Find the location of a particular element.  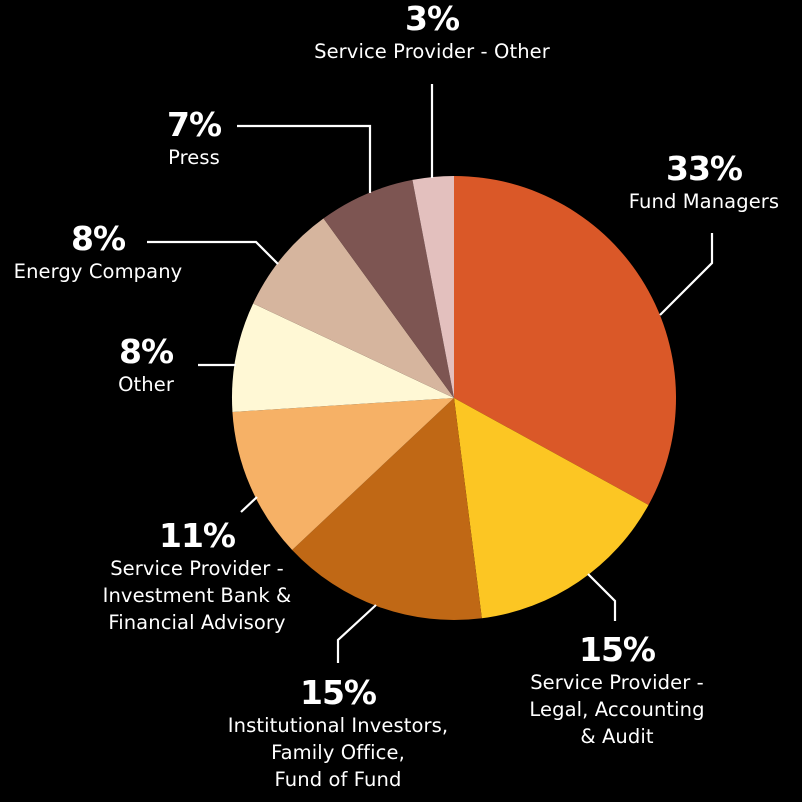

label-energy: 8% Energy Company is located at coordinates (100, 252).